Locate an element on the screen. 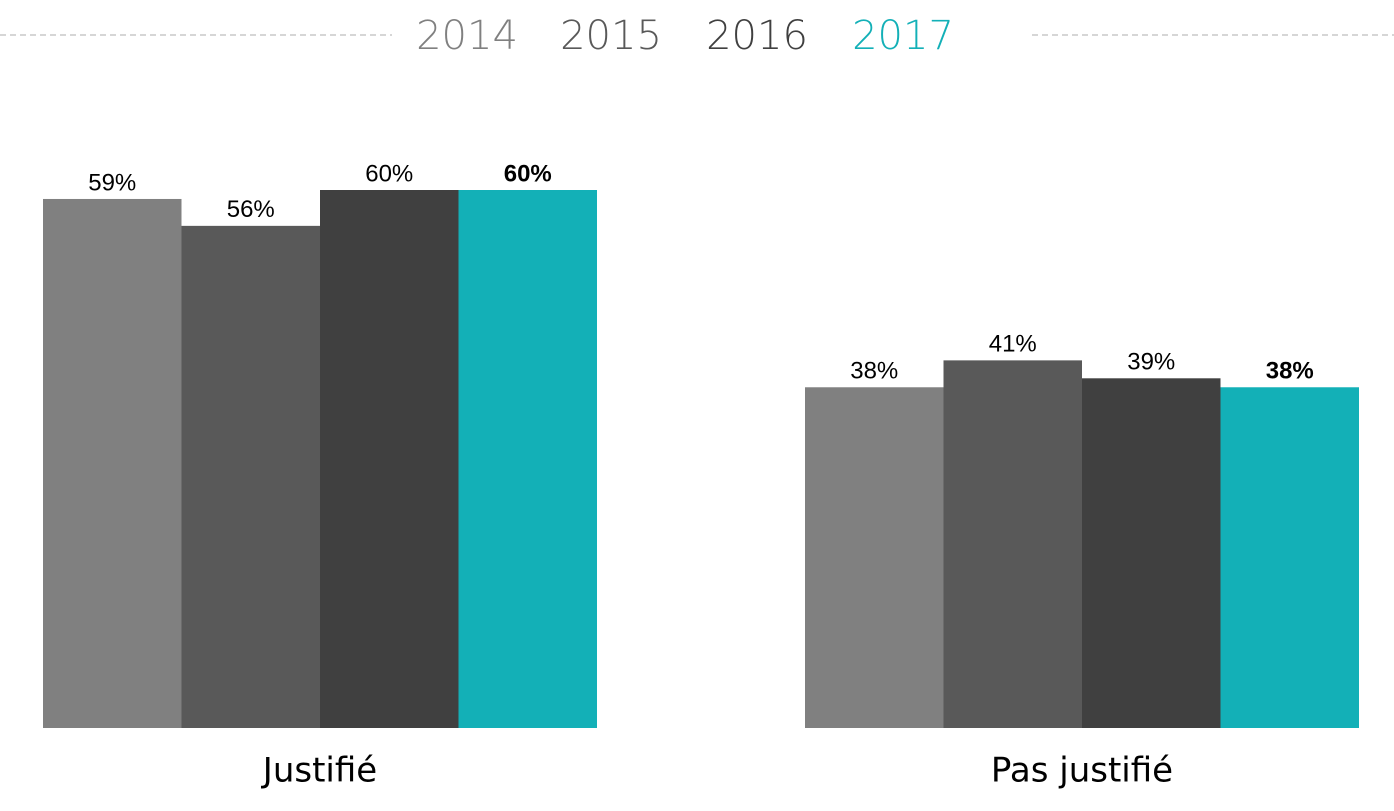 The image size is (1394, 811). legend-entry: 2016 is located at coordinates (757, 36).